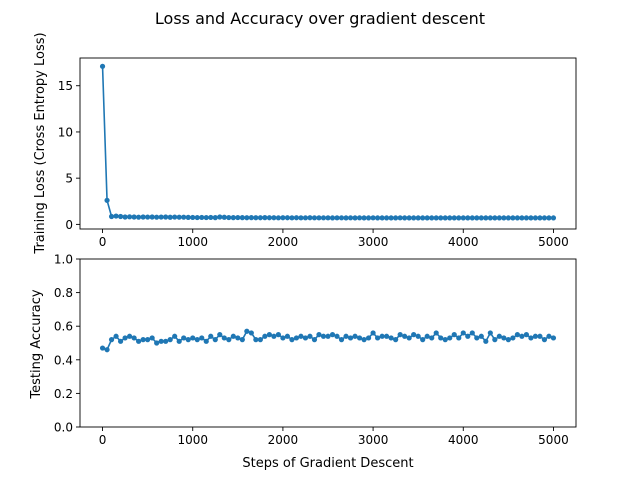 This screenshot has width=640, height=480. I want to click on accuracy-xtick-label: 4000, so click(463, 440).